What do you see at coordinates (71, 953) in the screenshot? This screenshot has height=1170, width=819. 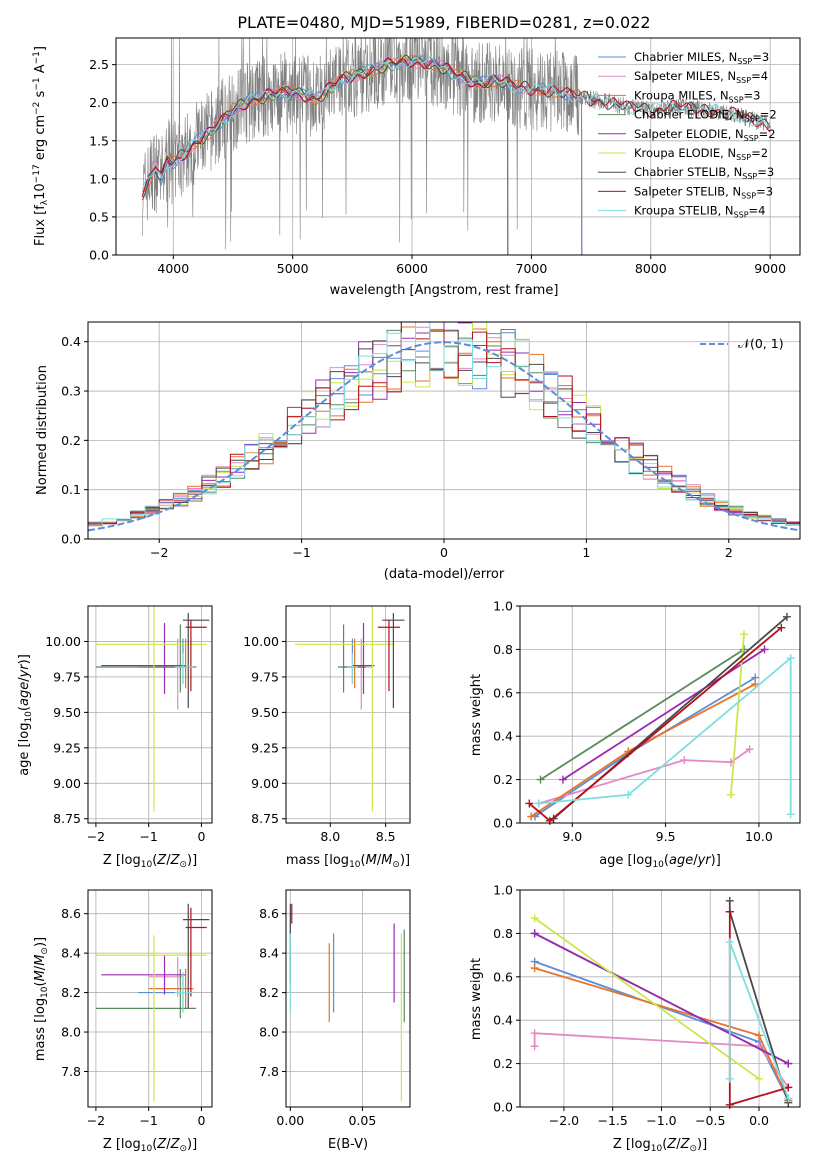 I see `z-mass-ytick-label-3: 8.4` at bounding box center [71, 953].